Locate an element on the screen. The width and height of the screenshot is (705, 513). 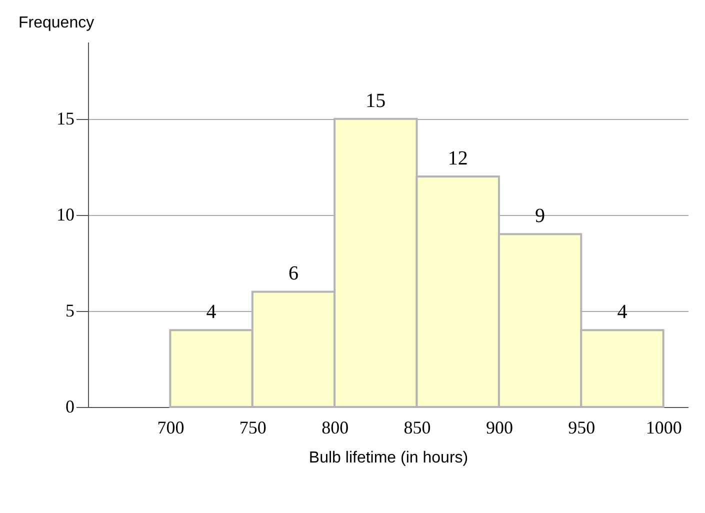
x-tick-label: 800 is located at coordinates (335, 428).